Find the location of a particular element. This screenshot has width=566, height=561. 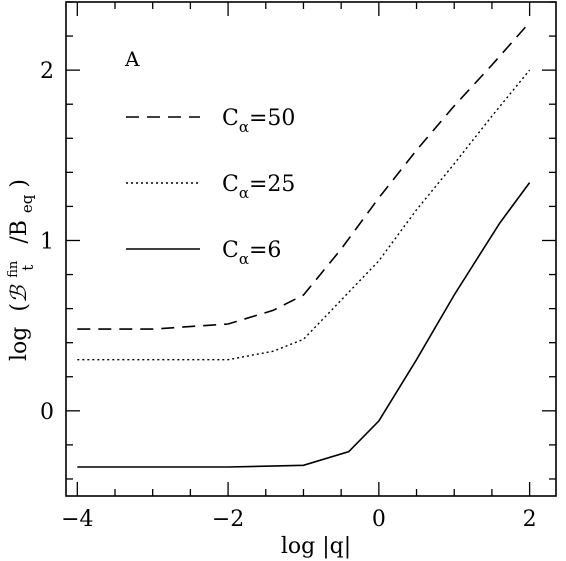

panel-label: A is located at coordinates (132, 59).